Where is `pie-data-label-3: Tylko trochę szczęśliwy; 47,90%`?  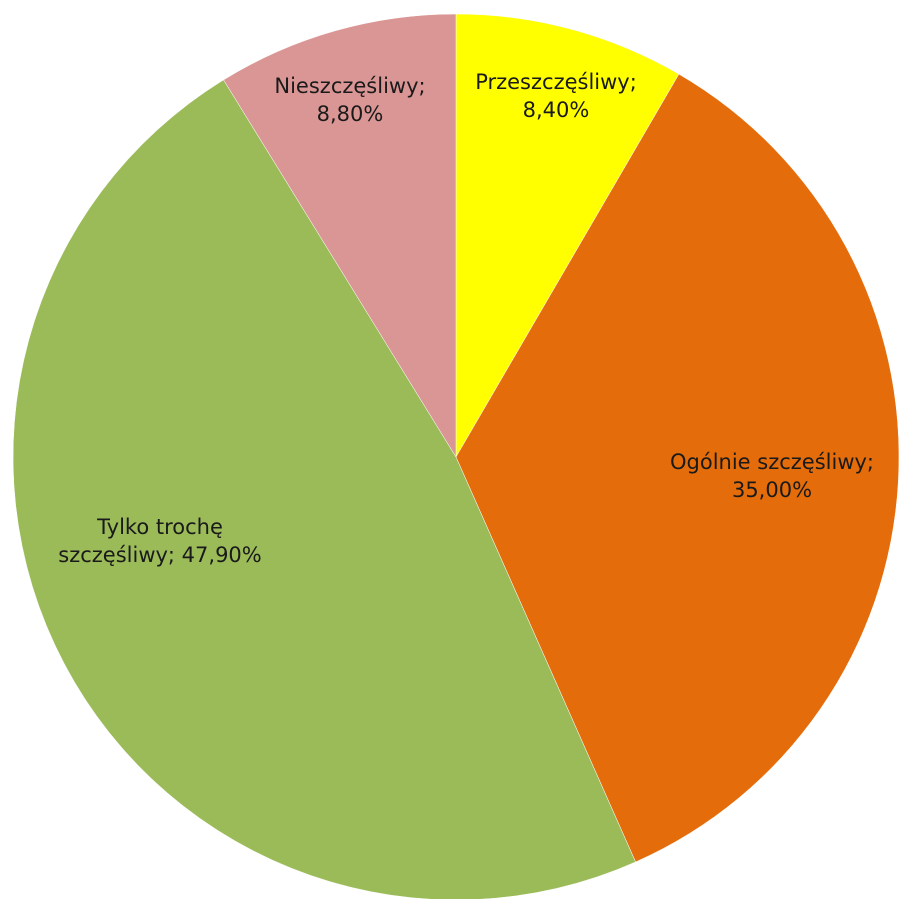
pie-data-label-3: Tylko trochę szczęśliwy; 47,90% is located at coordinates (160, 541).